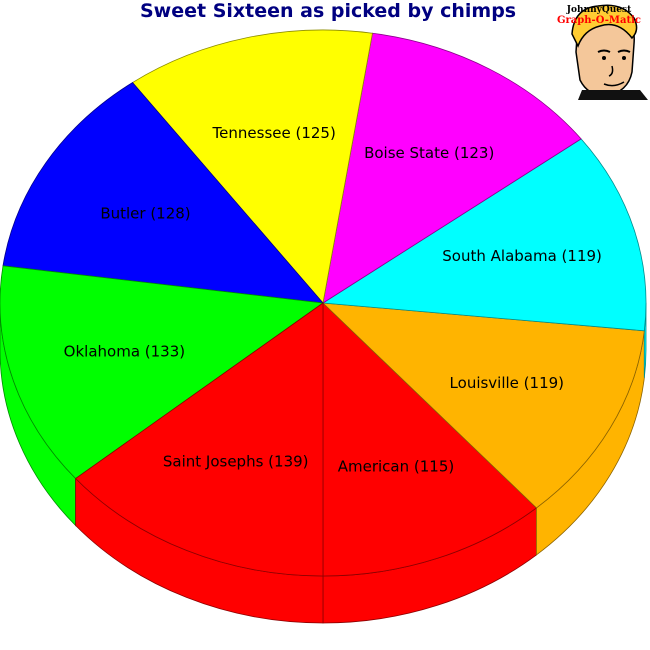  What do you see at coordinates (236, 461) in the screenshot?
I see `pie-label-saint-josephs: Saint Josephs (139)` at bounding box center [236, 461].